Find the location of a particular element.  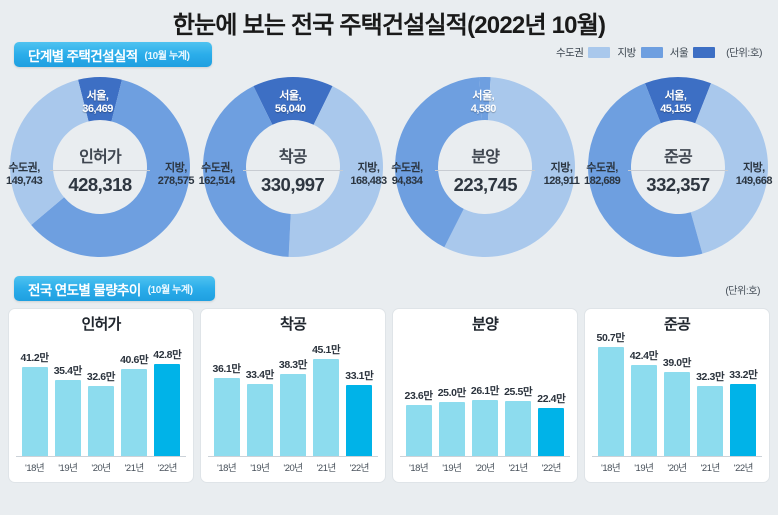

legend-label-sudogwon: 수도권 is located at coordinates (569, 53).